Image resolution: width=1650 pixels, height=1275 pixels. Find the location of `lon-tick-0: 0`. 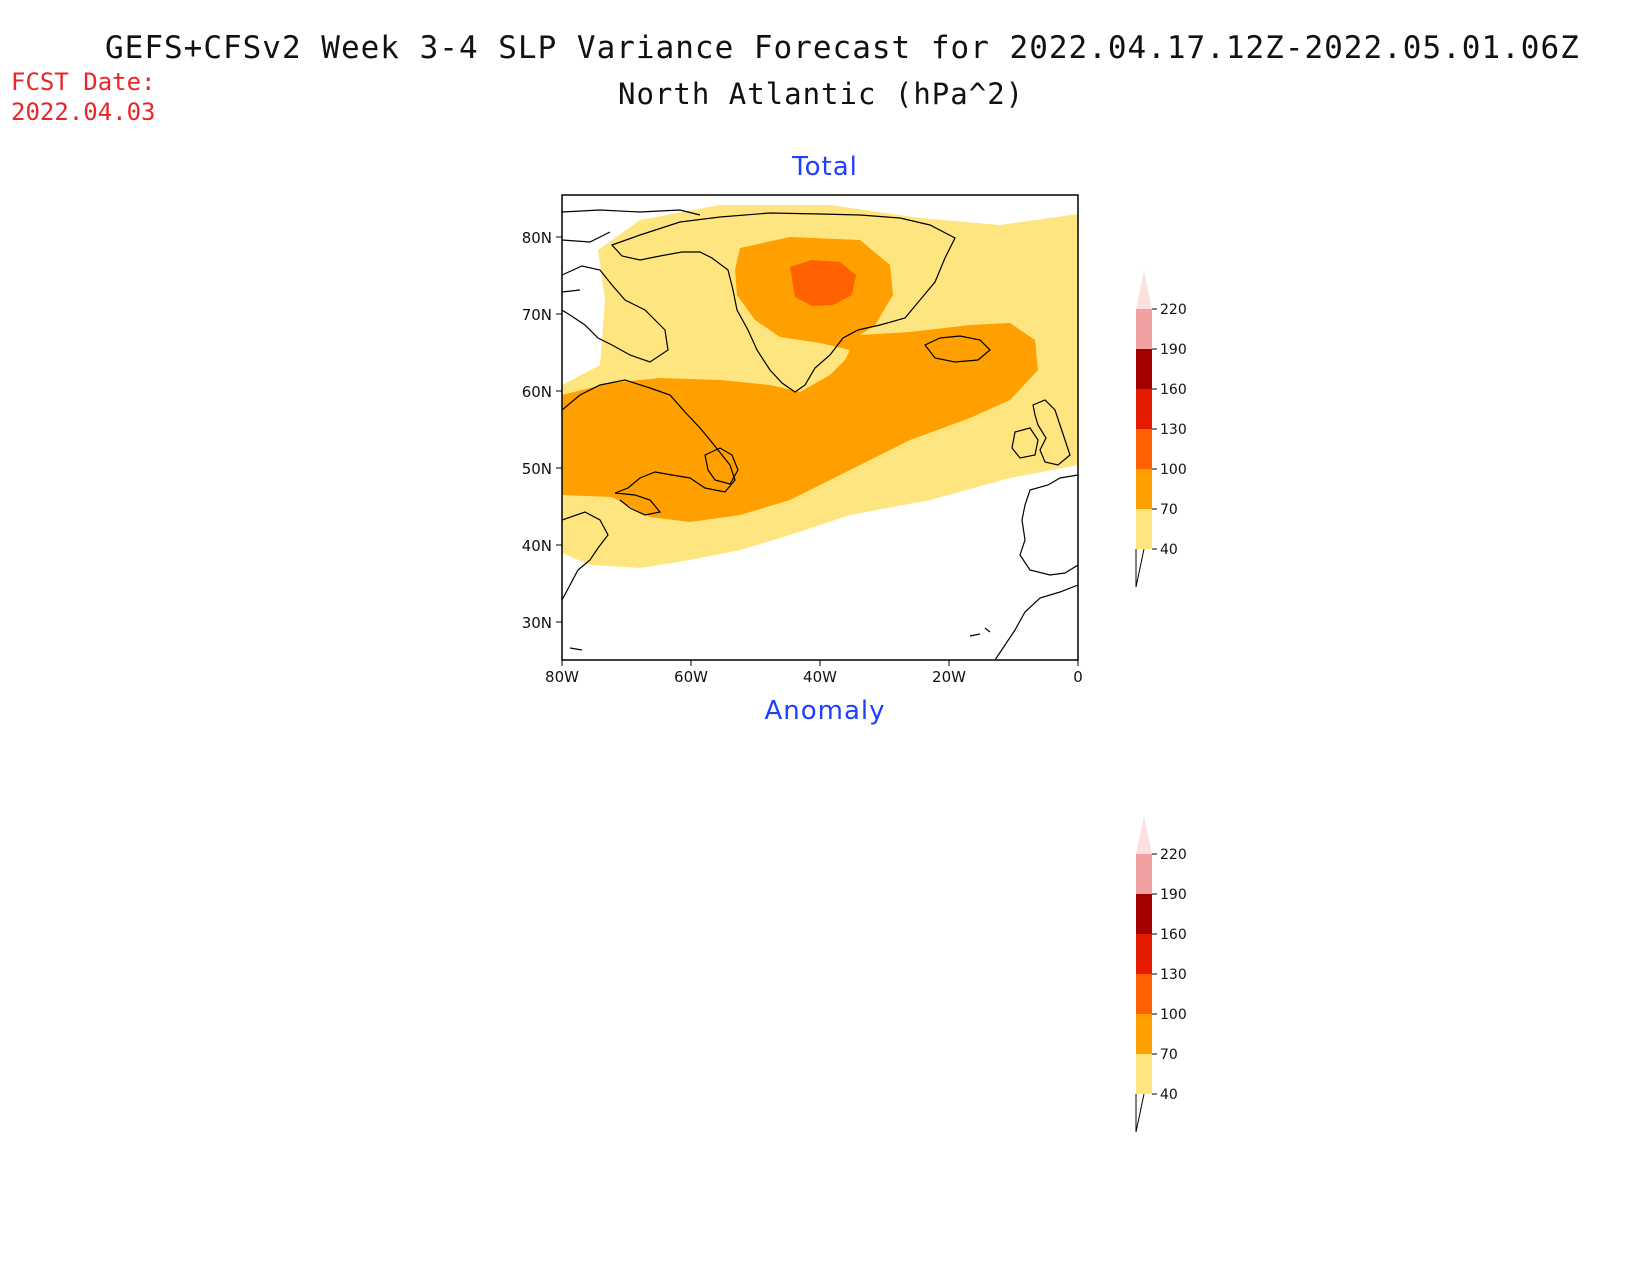

lon-tick-0: 0 is located at coordinates (1078, 677).